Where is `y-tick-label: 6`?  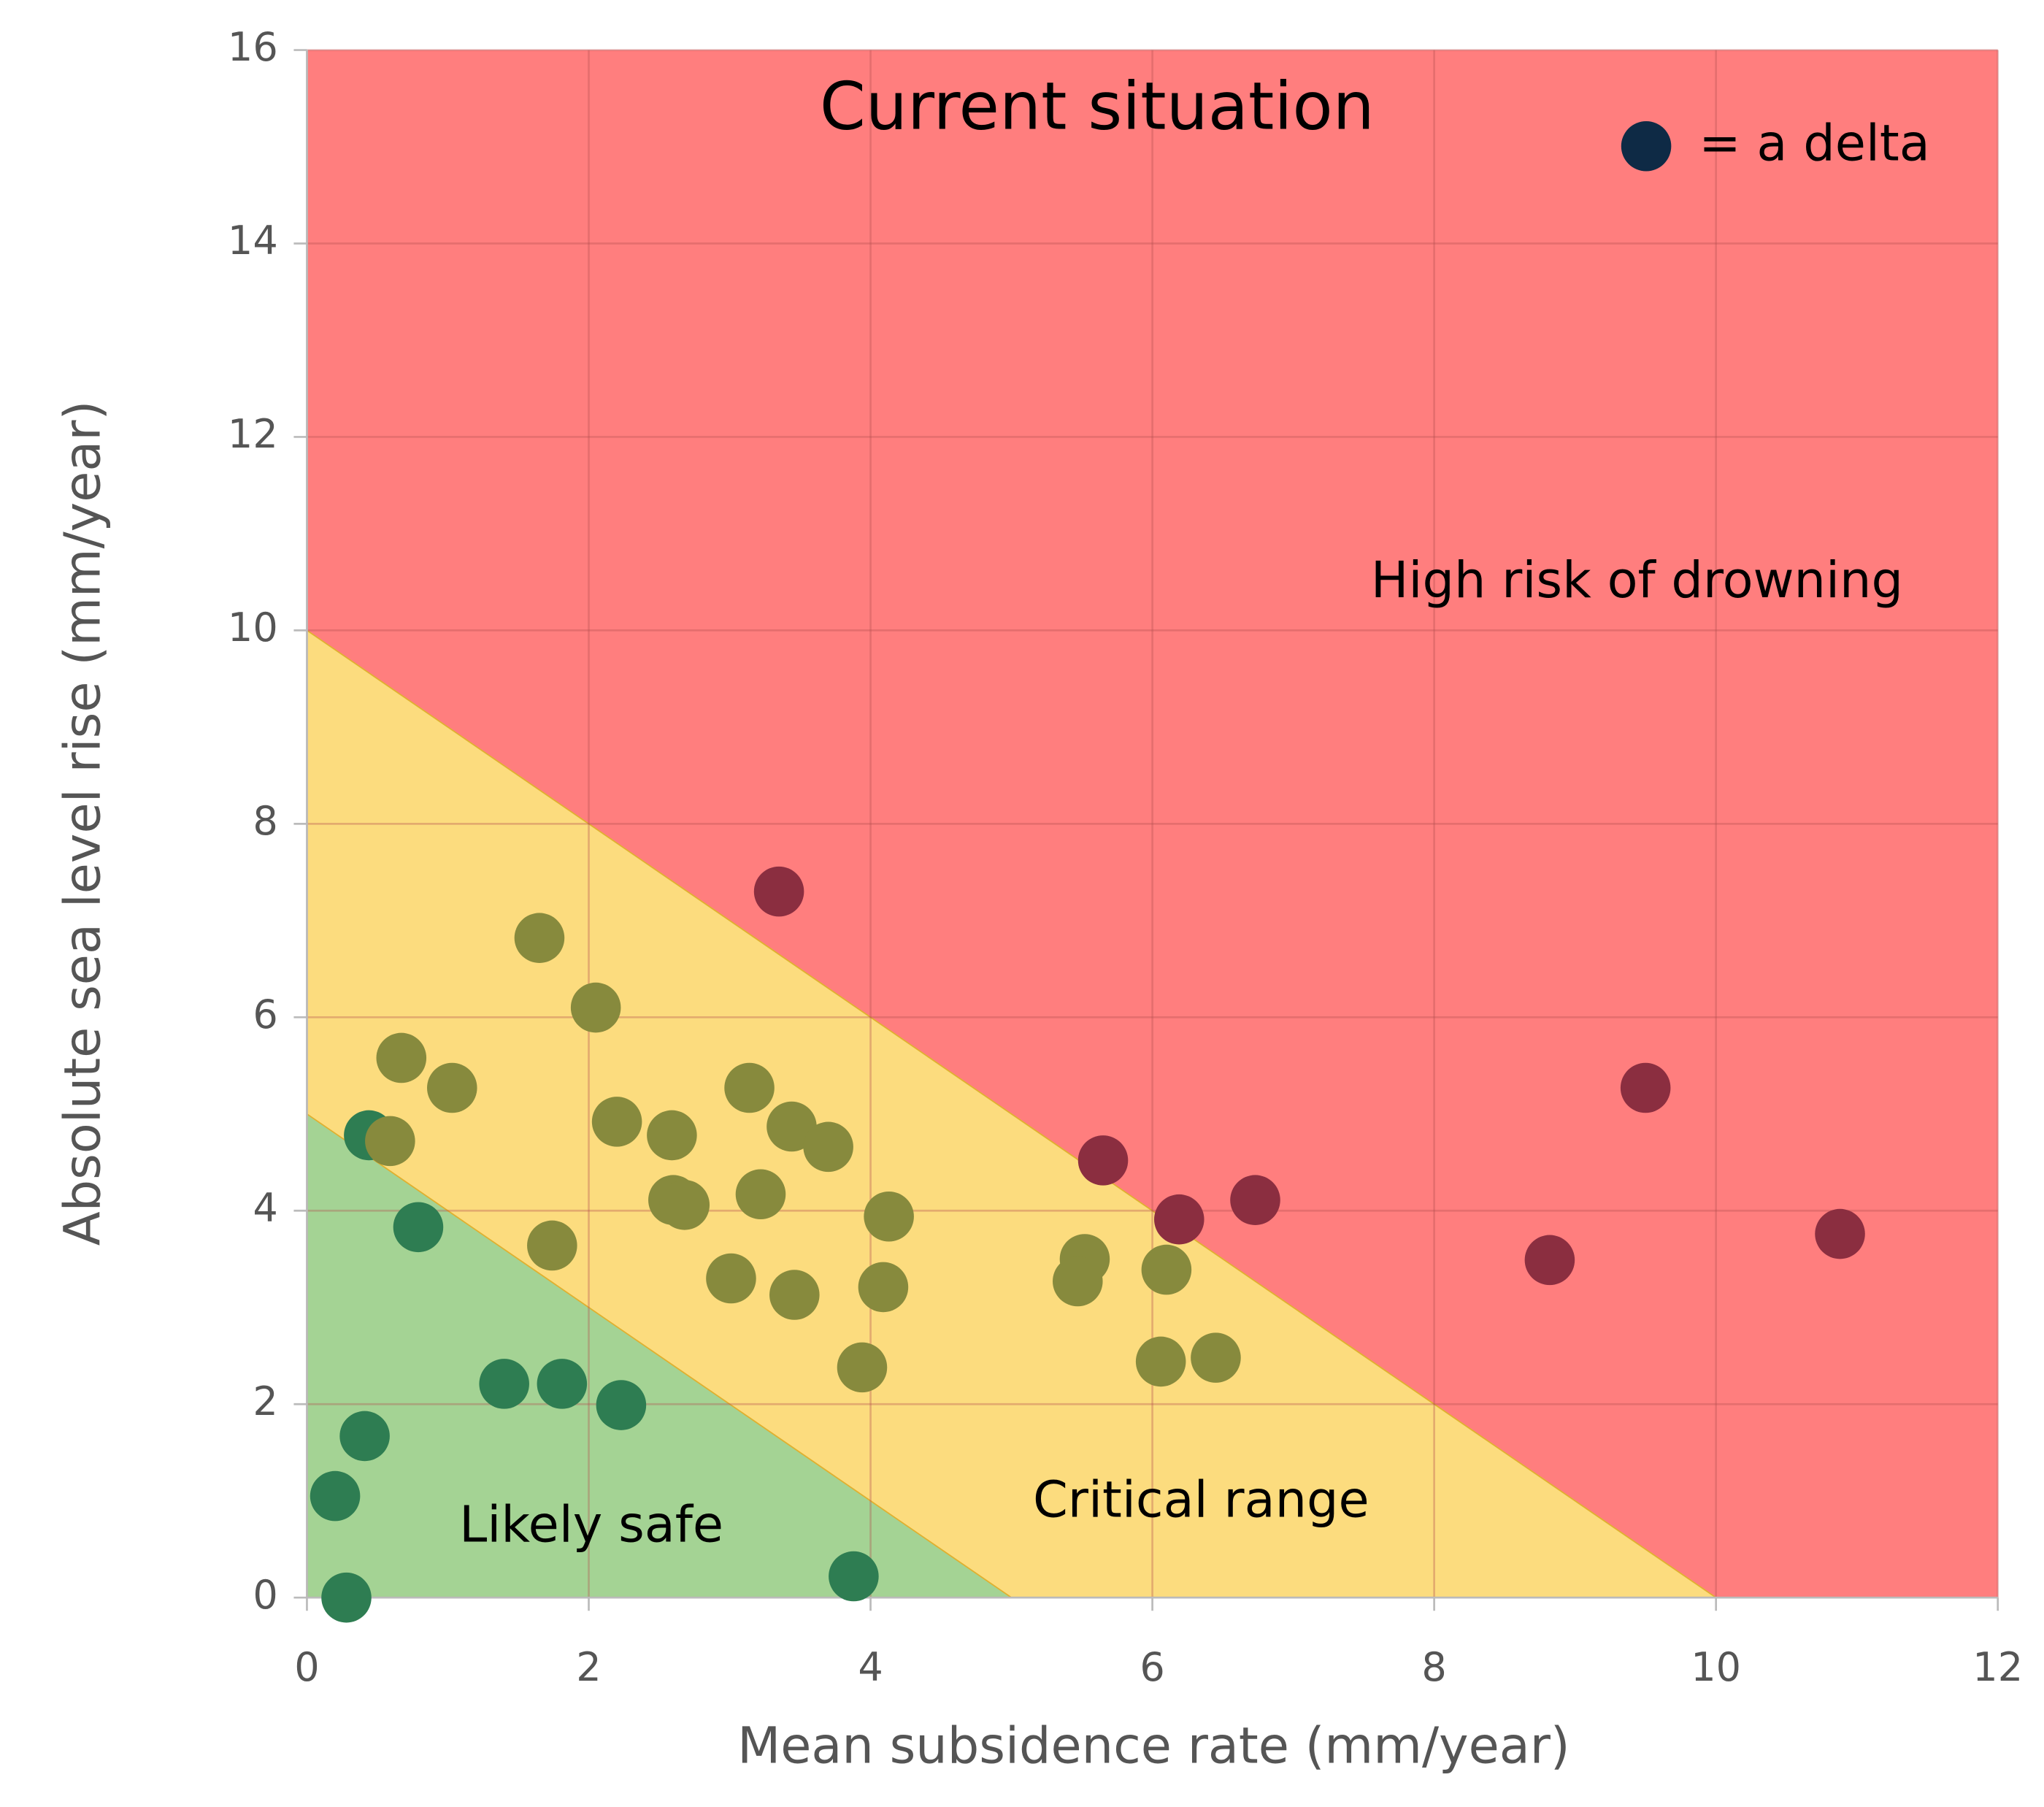 y-tick-label: 6 is located at coordinates (265, 1014).